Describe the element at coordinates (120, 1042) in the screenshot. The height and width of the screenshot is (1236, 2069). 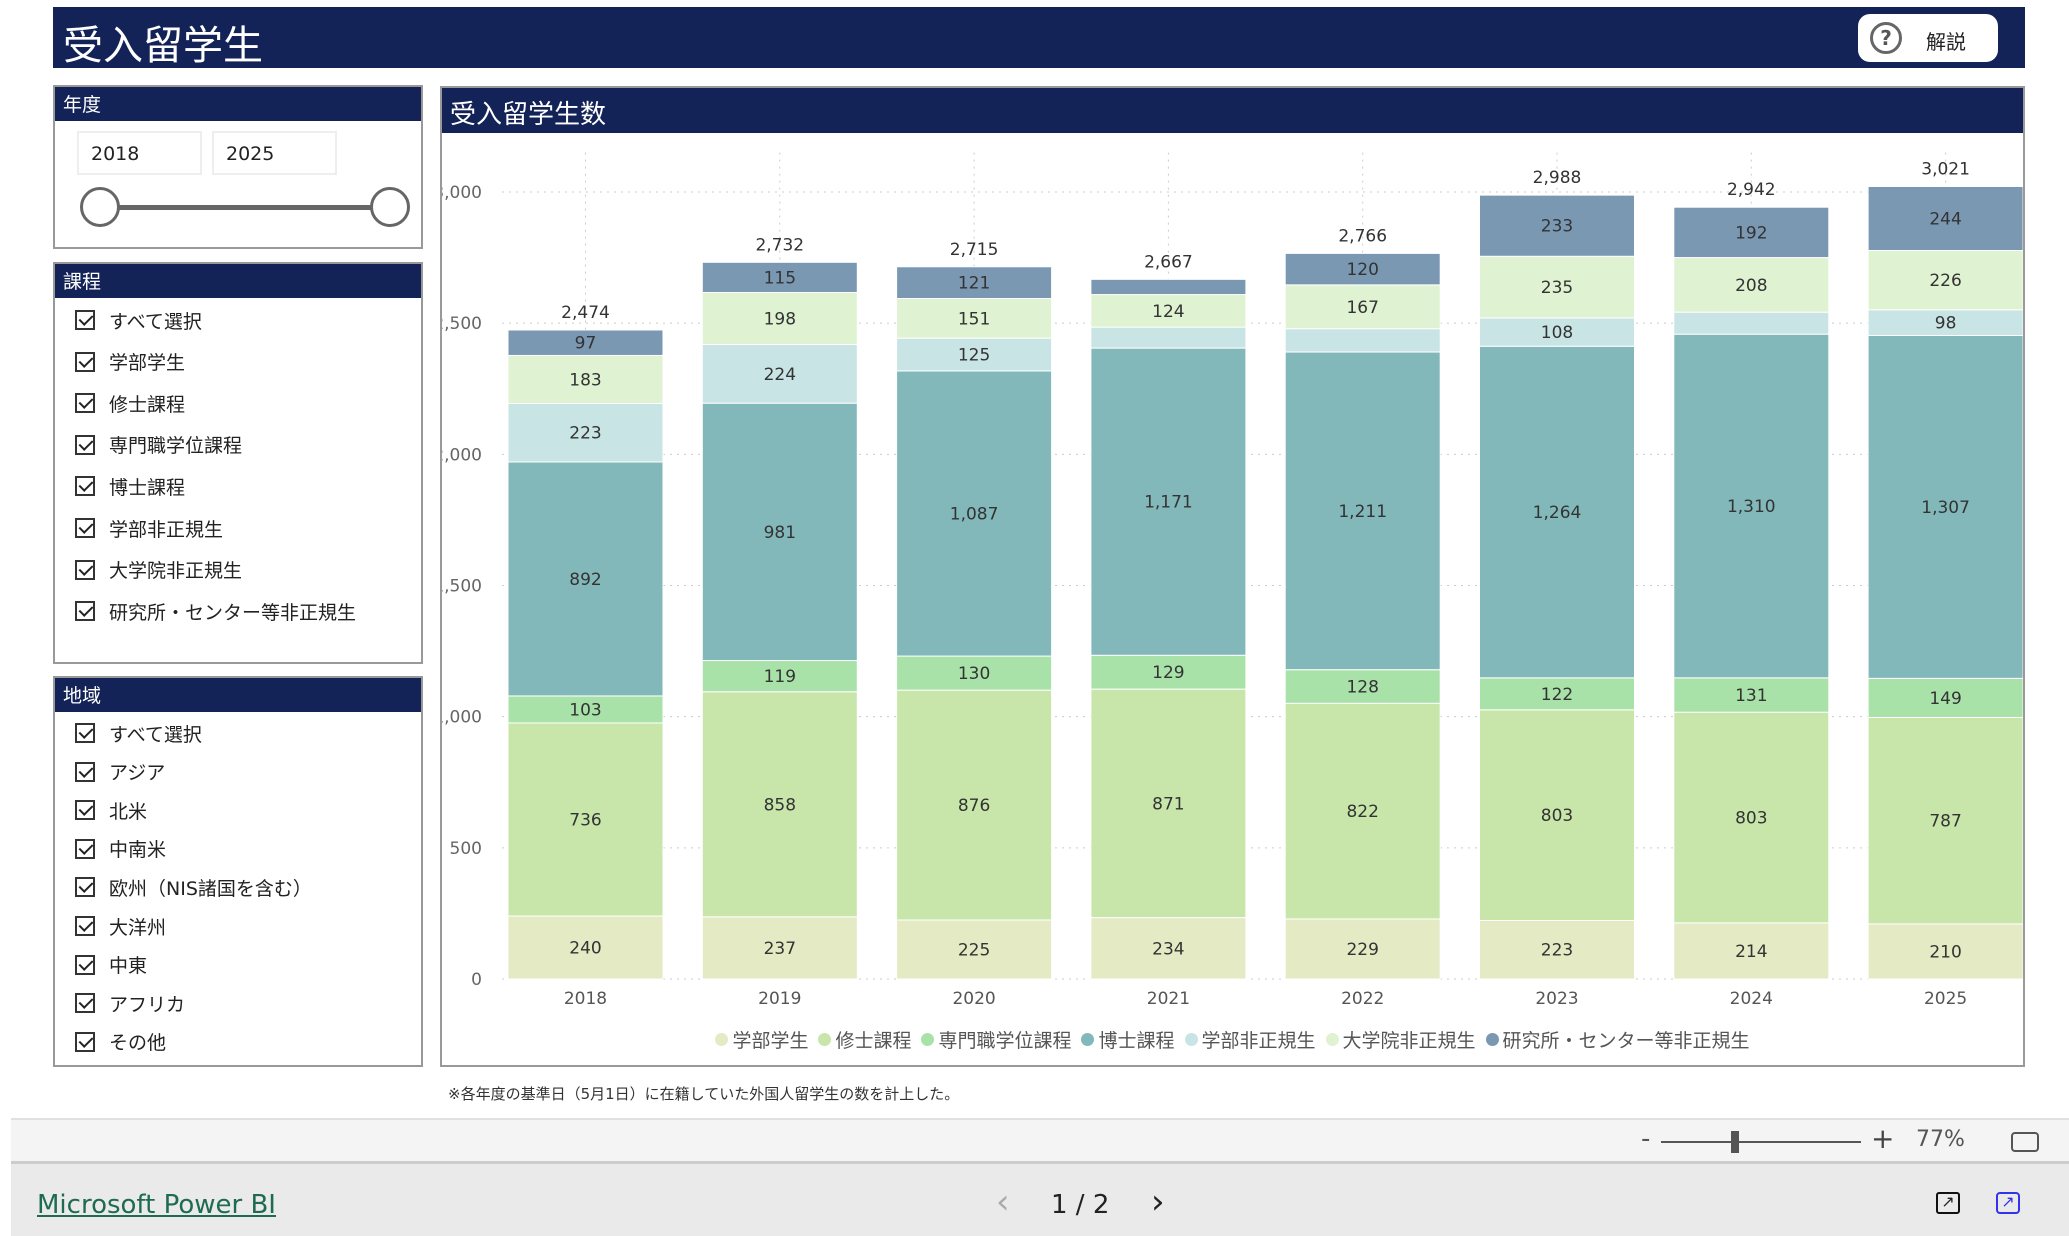
I see `checkbox-item: その他` at that location.